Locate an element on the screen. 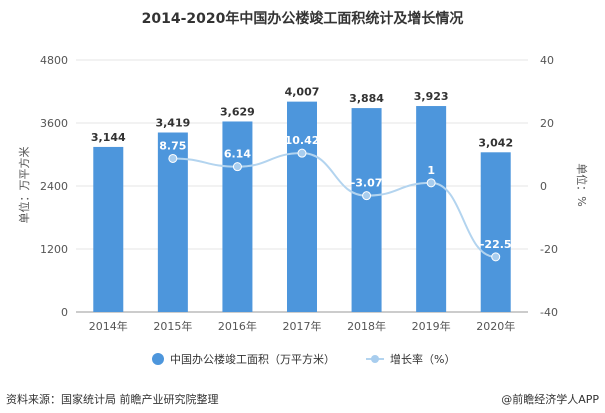 Image resolution: width=605 pixels, height=413 pixels. left-tick-label: 1200 is located at coordinates (54, 249).